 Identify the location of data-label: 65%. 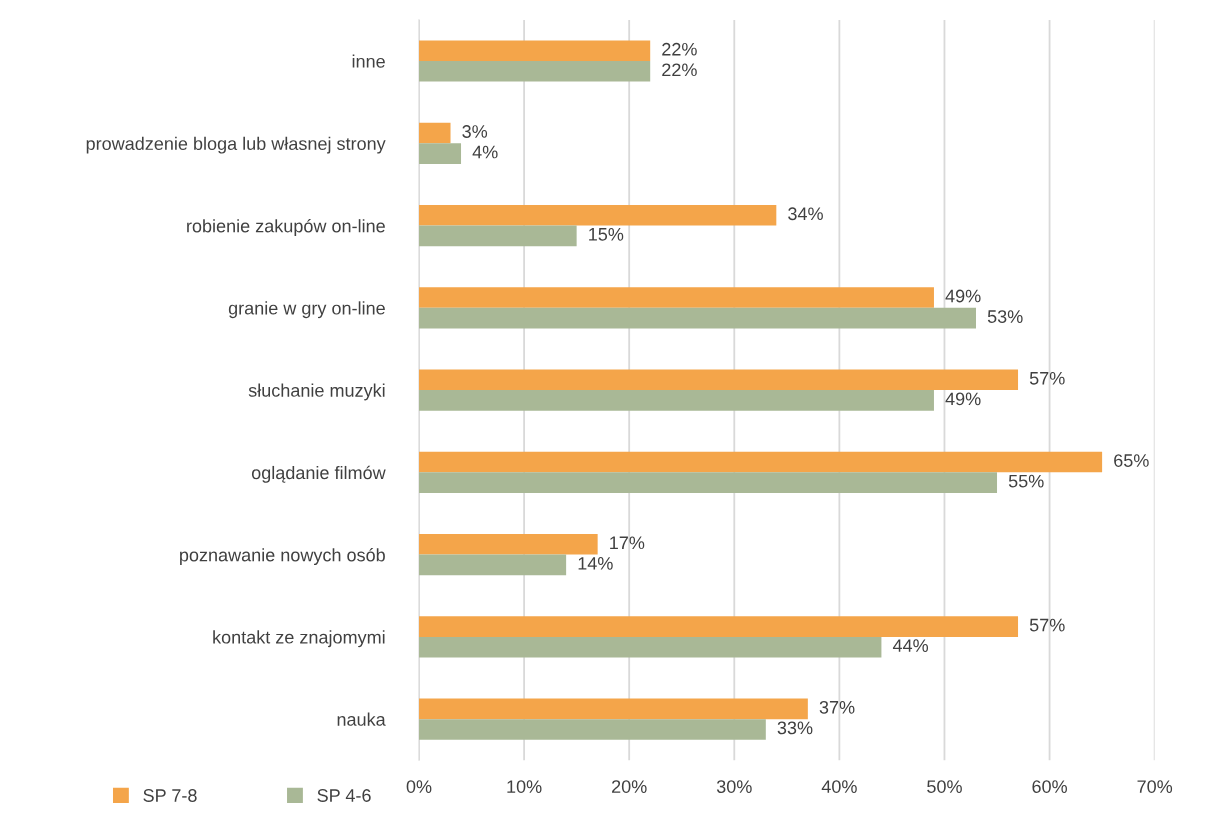
(1131, 460).